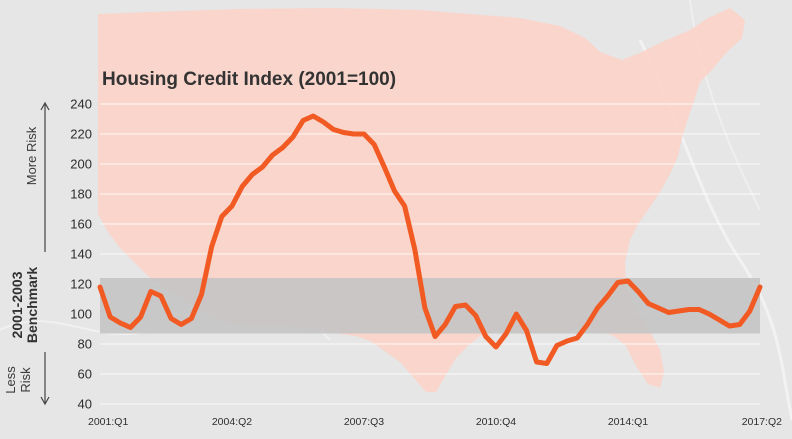 This screenshot has width=792, height=439. Describe the element at coordinates (81, 224) in the screenshot. I see `y-tick-label: 160` at that location.